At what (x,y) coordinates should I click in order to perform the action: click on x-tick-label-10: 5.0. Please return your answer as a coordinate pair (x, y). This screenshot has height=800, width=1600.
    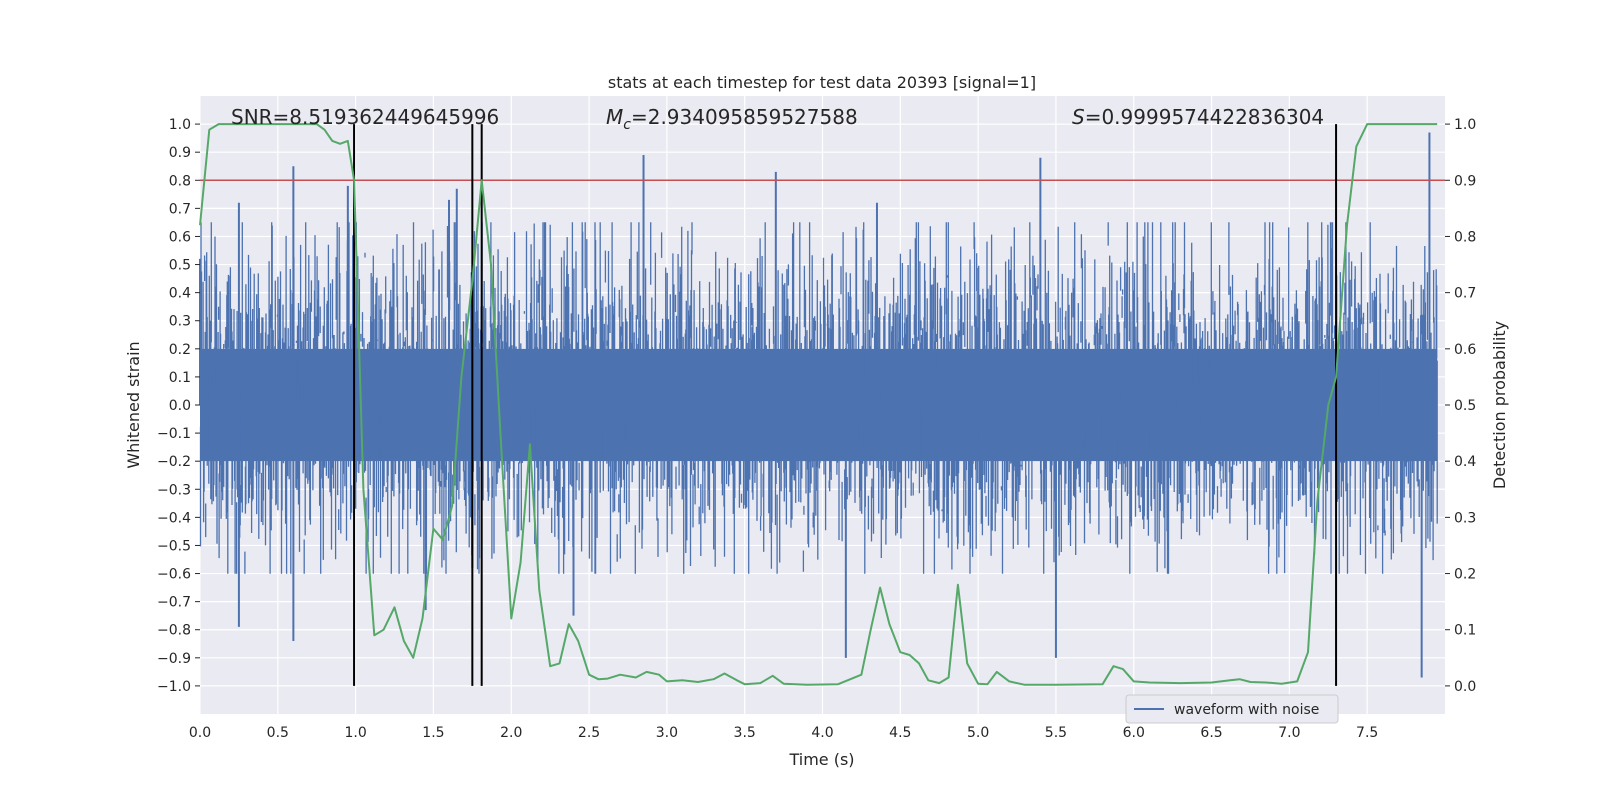
    Looking at the image, I should click on (978, 733).